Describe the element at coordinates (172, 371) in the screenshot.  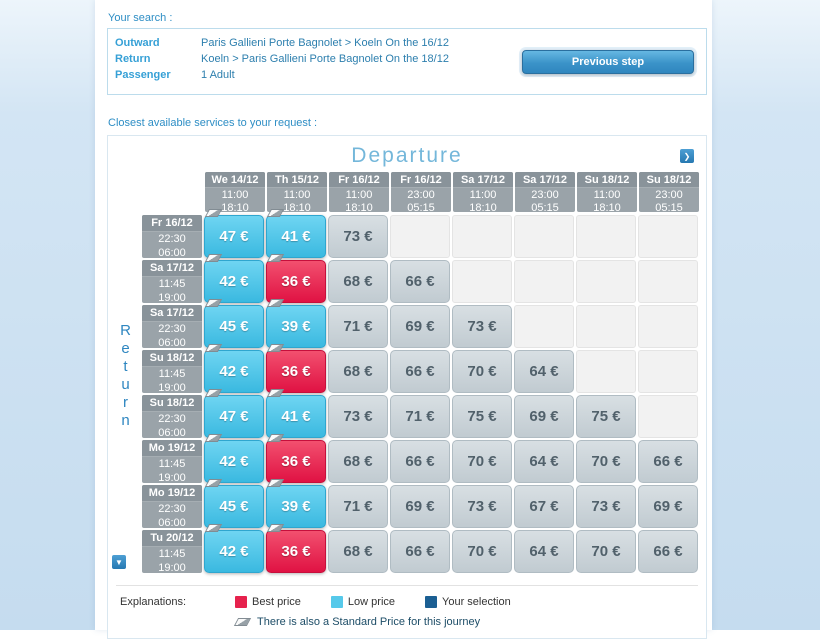
I see `row-header: Su 18/12 11:45 19:00` at that location.